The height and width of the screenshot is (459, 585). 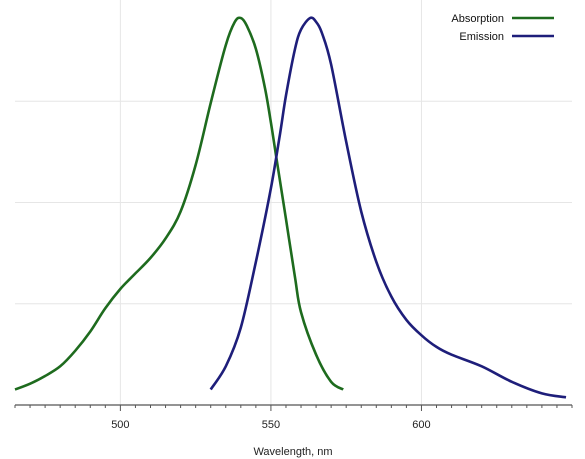 What do you see at coordinates (120, 425) in the screenshot?
I see `x-tick-label-500: 500` at bounding box center [120, 425].